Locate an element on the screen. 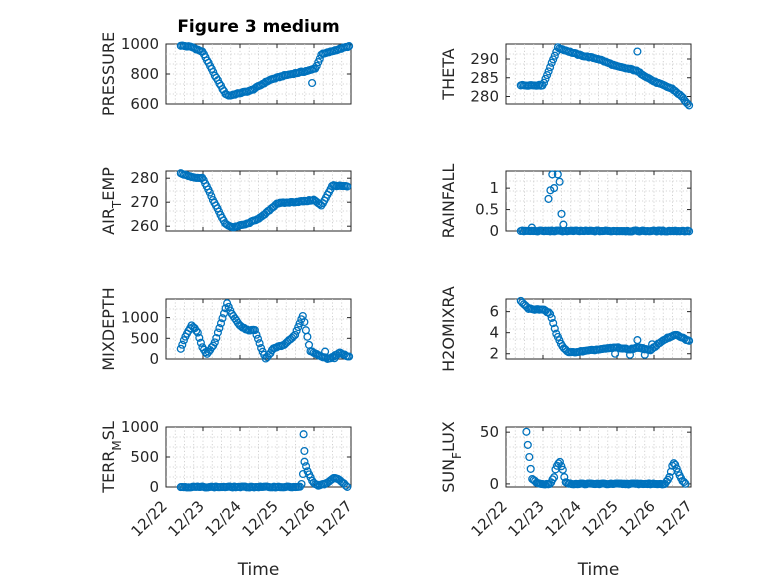  x-tick-label: 12/23 is located at coordinates (186, 518).